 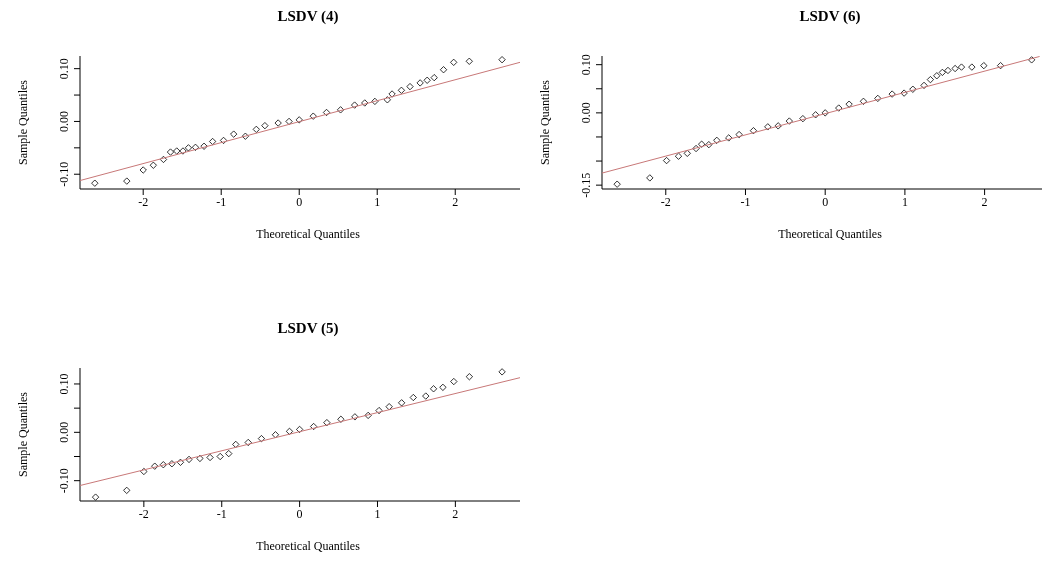 What do you see at coordinates (308, 17) in the screenshot?
I see `chart-title: LSDV (4)` at bounding box center [308, 17].